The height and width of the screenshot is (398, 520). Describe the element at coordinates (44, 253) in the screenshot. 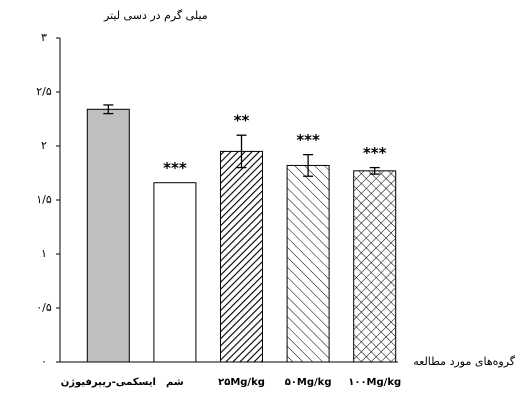

I see `y-tick-label: ۱` at that location.